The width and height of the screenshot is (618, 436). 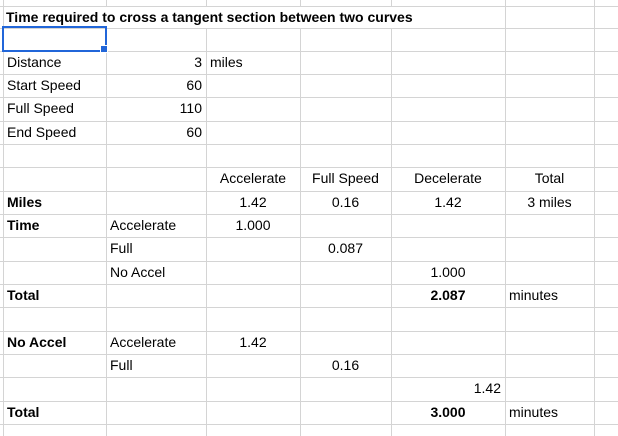 What do you see at coordinates (549, 178) in the screenshot?
I see `header-total: Total` at bounding box center [549, 178].